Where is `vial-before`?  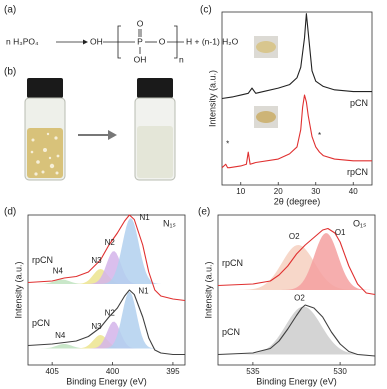
vial-before is located at coordinates (45, 129).